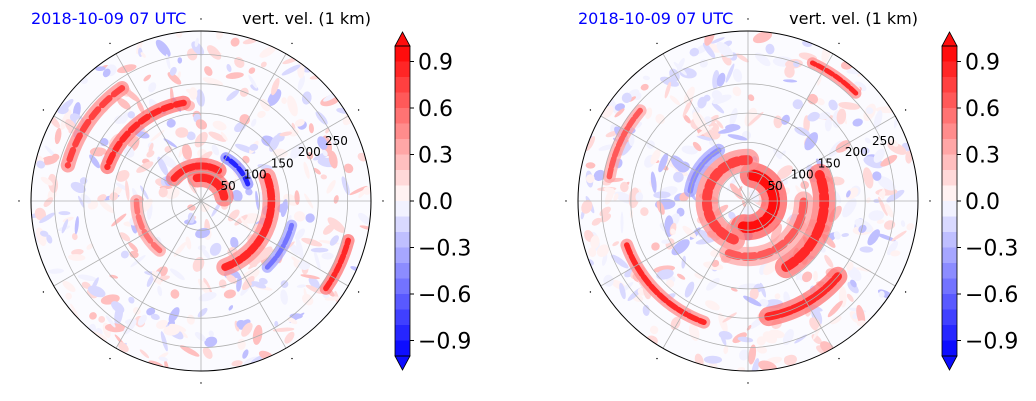 Image resolution: width=1036 pixels, height=401 pixels. I want to click on colorbar-extend-max, so click(949, 39).